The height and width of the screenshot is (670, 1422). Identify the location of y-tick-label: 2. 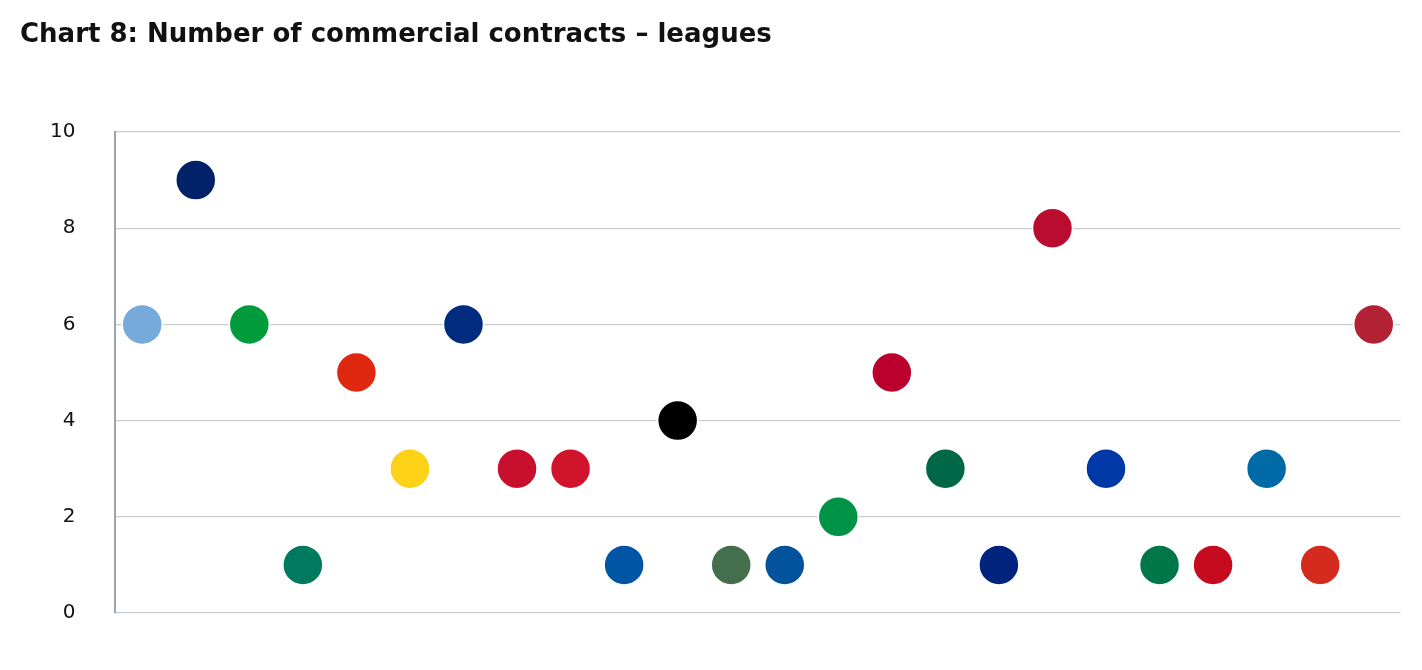
(69, 515).